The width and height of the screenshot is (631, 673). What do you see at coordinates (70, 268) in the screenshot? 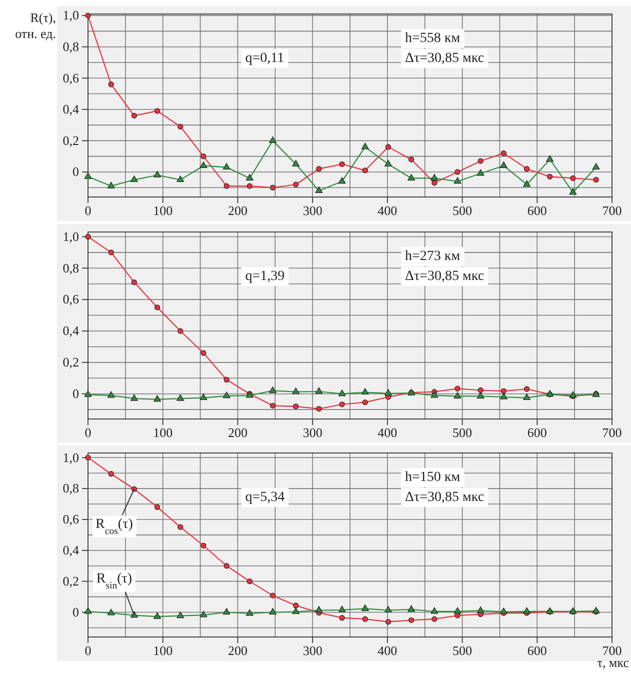
I see `y-tick-label: 0,8` at bounding box center [70, 268].